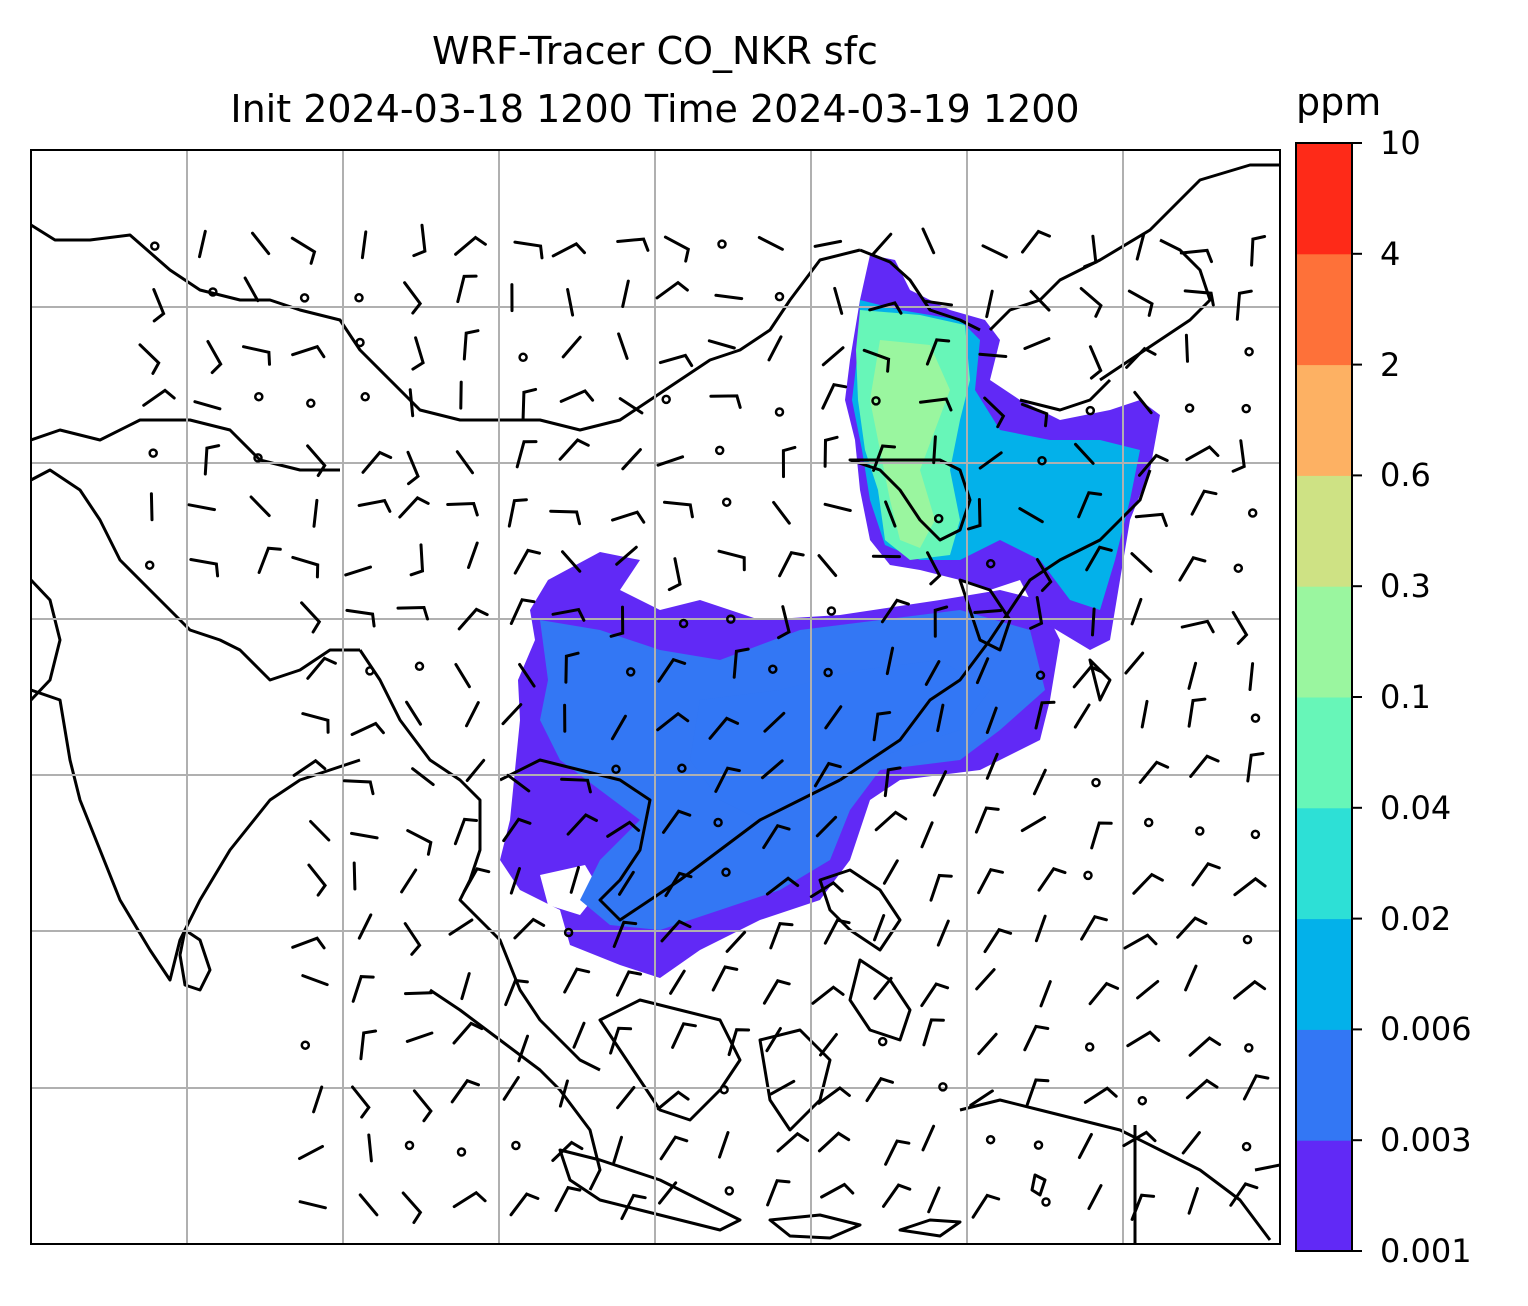 The height and width of the screenshot is (1306, 1528). I want to click on colorbar-tick-label: 4, so click(1390, 253).